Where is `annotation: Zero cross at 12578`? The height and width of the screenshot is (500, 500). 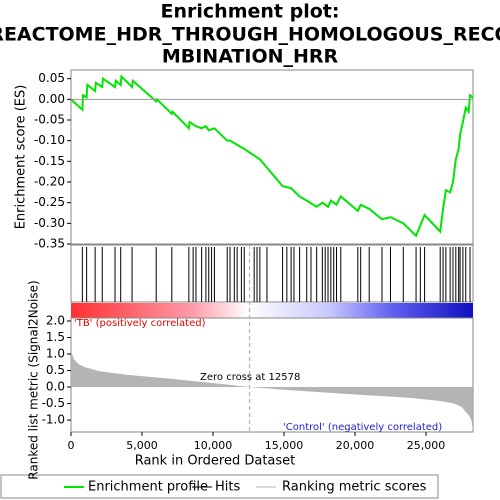 annotation: Zero cross at 12578 is located at coordinates (250, 377).